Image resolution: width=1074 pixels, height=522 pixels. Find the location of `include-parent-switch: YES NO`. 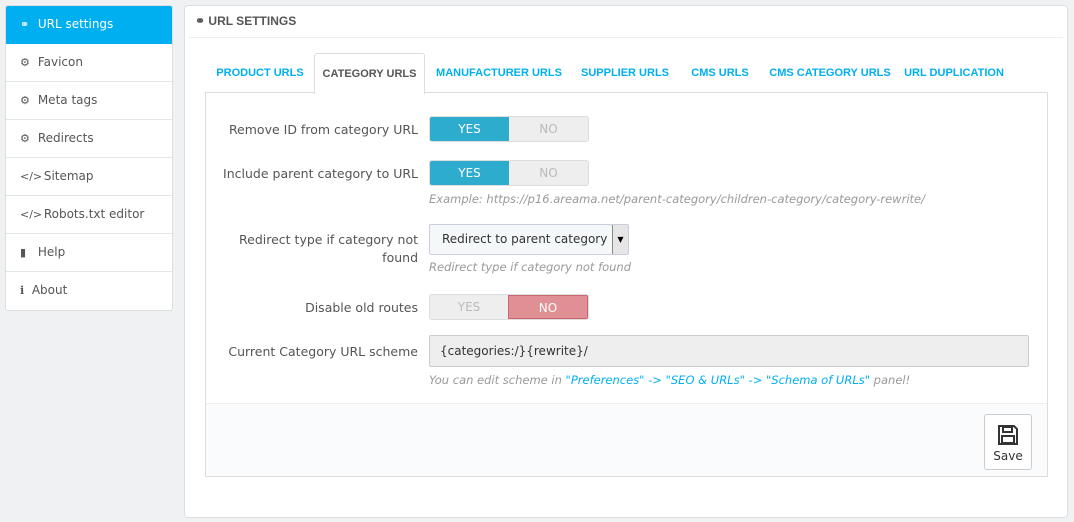

include-parent-switch: YES NO is located at coordinates (509, 173).